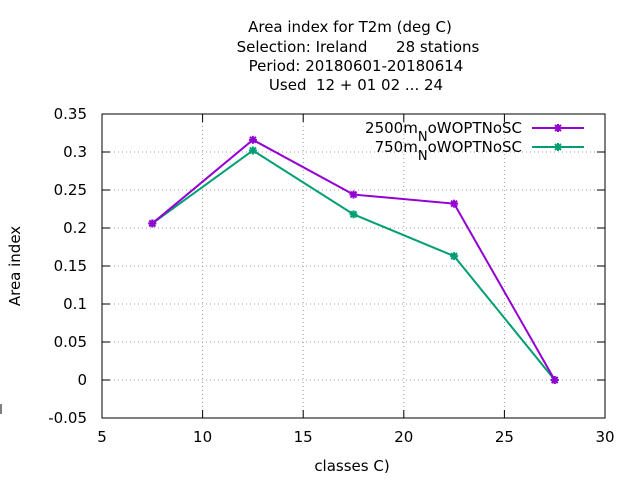  What do you see at coordinates (70, 190) in the screenshot?
I see `y-tick-label: 0.25` at bounding box center [70, 190].